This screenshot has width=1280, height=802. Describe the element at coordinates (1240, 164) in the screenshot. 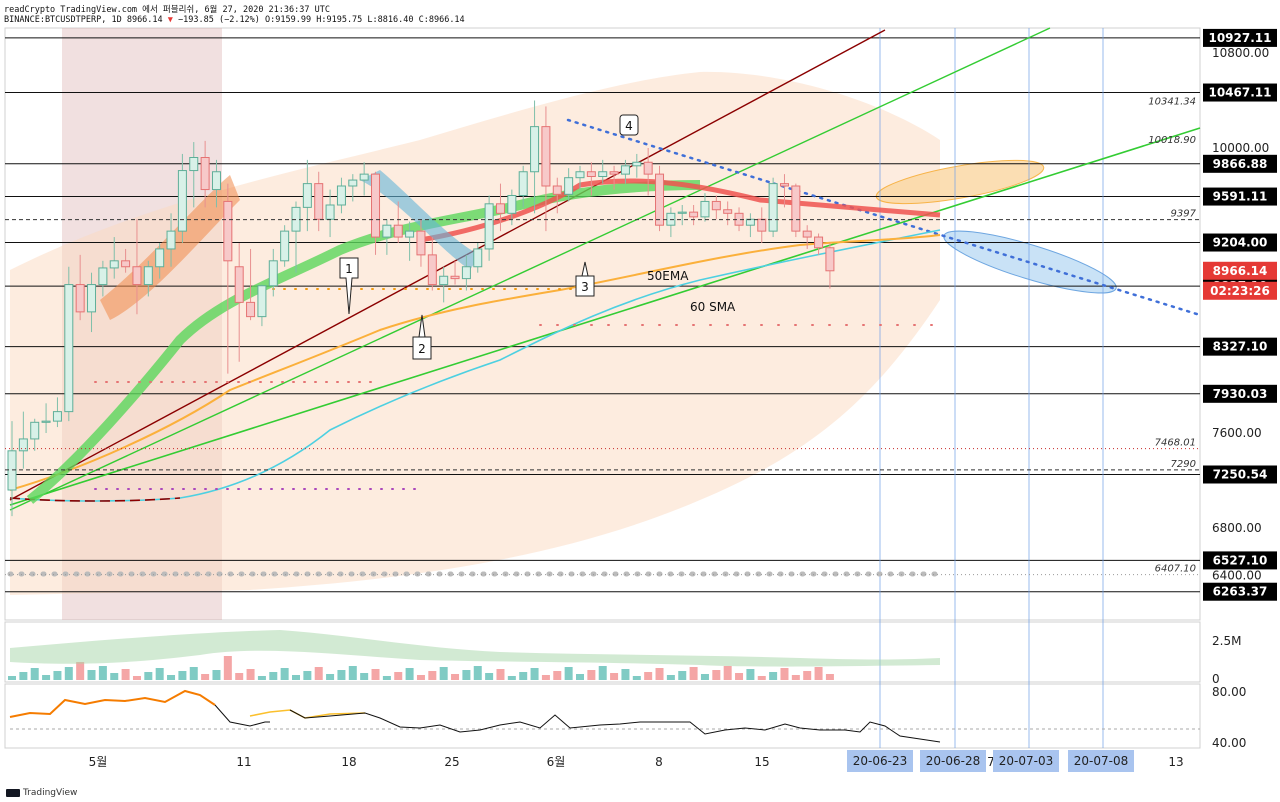

I see `level-tag-label-2: 9866.88` at that location.